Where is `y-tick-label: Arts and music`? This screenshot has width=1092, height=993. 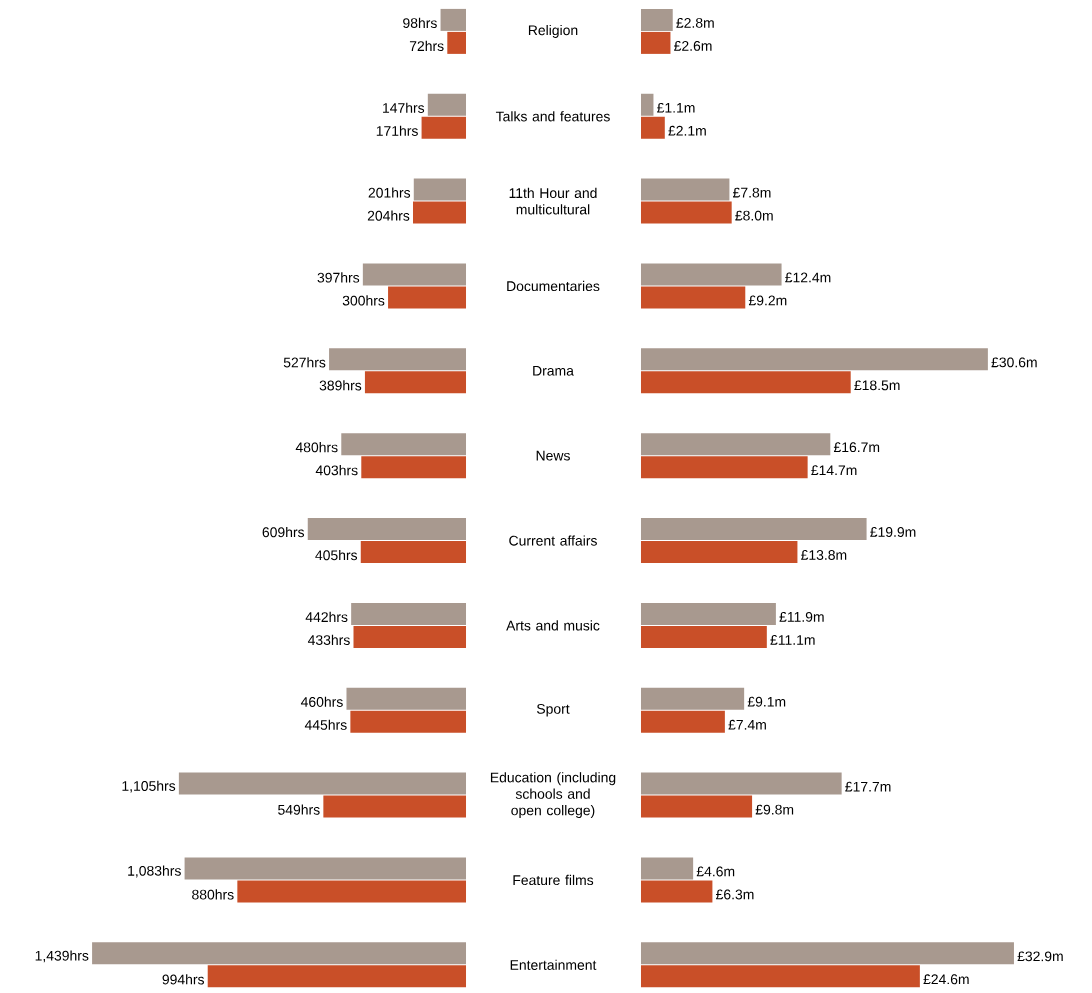
y-tick-label: Arts and music is located at coordinates (553, 625).